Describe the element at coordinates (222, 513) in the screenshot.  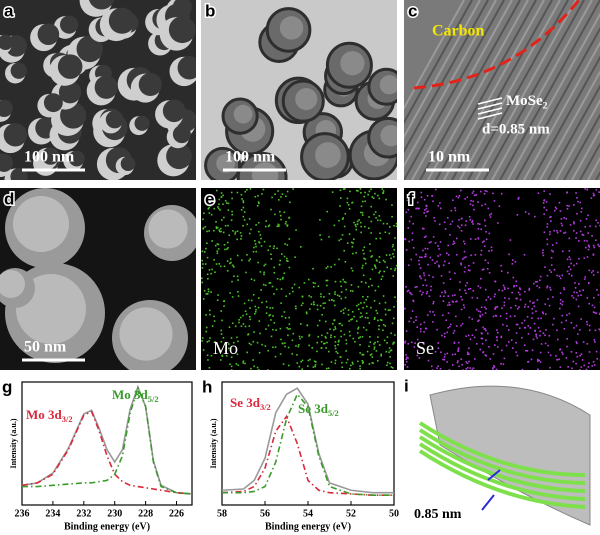
I see `x-tick-label: 58` at that location.